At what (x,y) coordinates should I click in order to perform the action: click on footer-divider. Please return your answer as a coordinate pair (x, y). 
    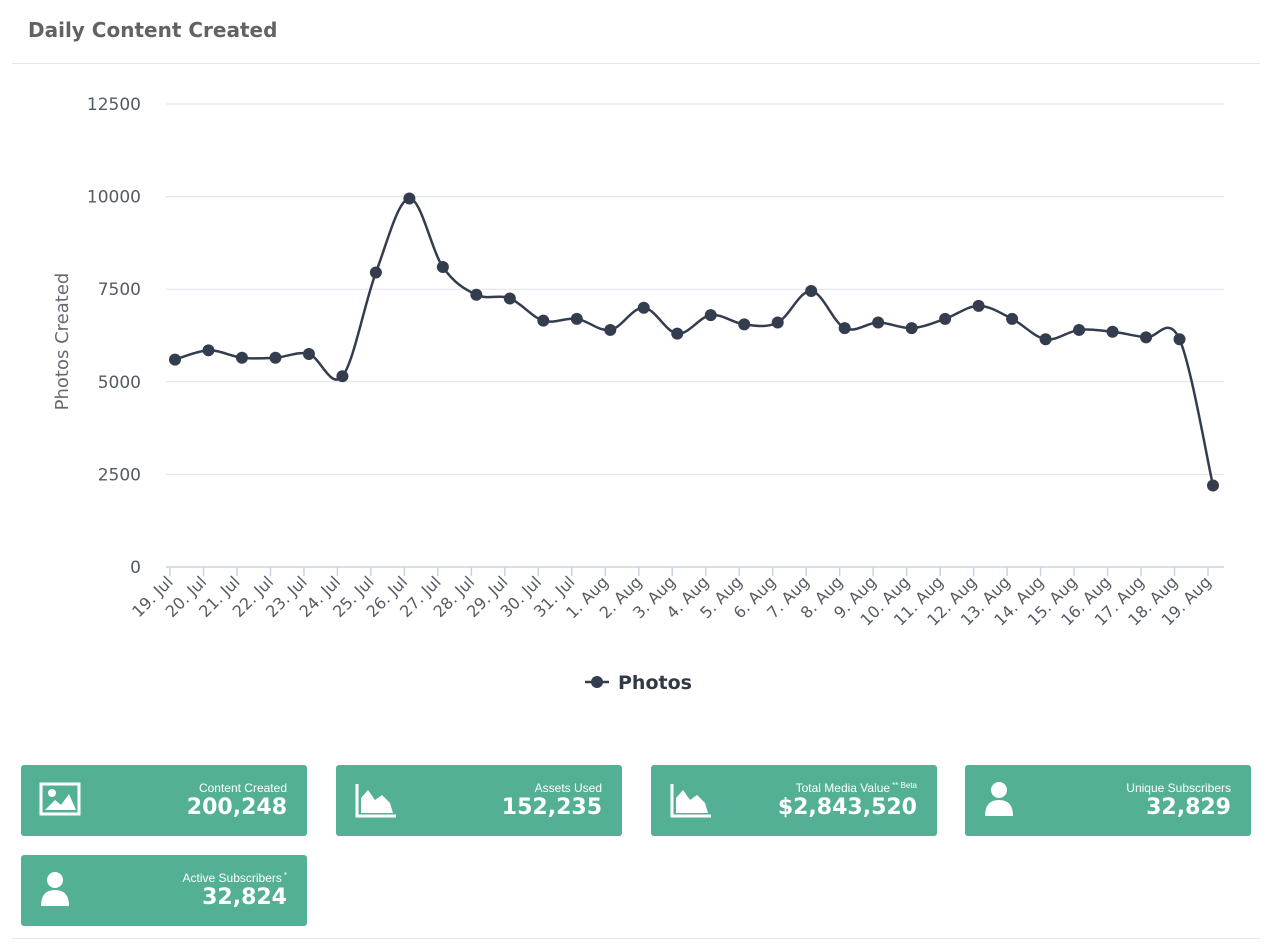
    Looking at the image, I should click on (636, 938).